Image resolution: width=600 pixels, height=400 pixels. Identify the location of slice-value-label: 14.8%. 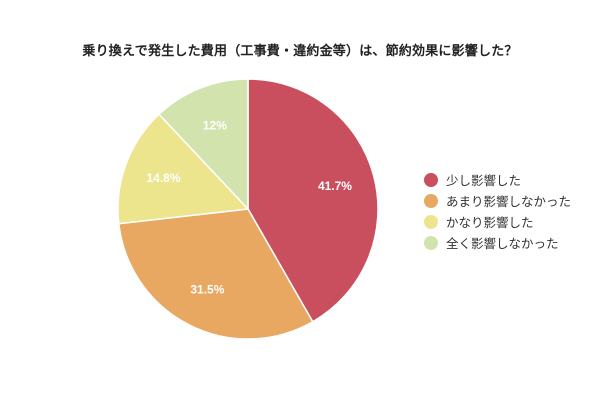
(163, 178).